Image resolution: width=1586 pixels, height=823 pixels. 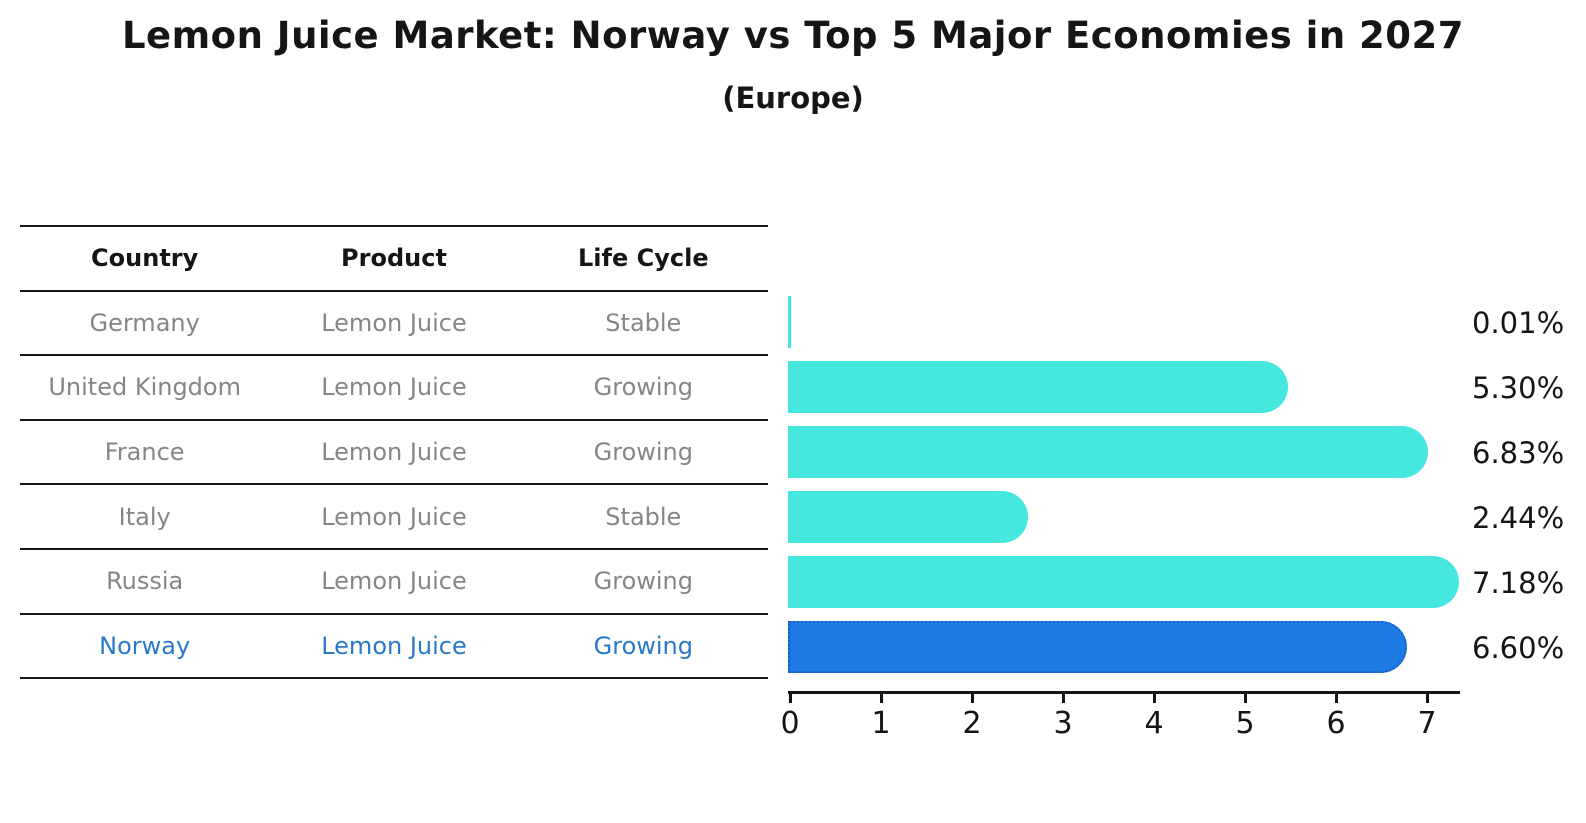 What do you see at coordinates (643, 258) in the screenshot?
I see `table-header-lifecycle: Life Cycle` at bounding box center [643, 258].